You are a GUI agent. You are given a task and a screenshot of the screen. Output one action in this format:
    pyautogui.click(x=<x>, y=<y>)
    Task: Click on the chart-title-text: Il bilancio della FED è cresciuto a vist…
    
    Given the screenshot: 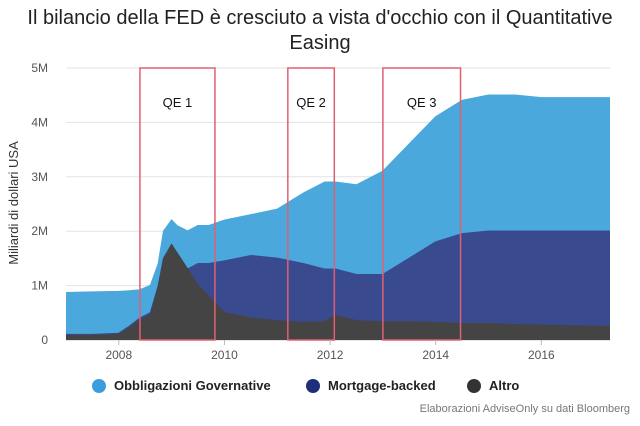 What is the action you would take?
    pyautogui.click(x=320, y=30)
    